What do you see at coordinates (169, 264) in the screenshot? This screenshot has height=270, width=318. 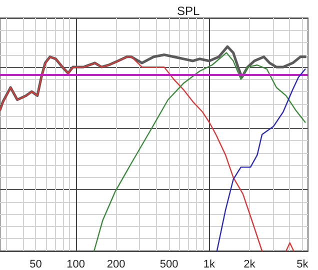 I see `x-tick-label: 500` at bounding box center [169, 264].